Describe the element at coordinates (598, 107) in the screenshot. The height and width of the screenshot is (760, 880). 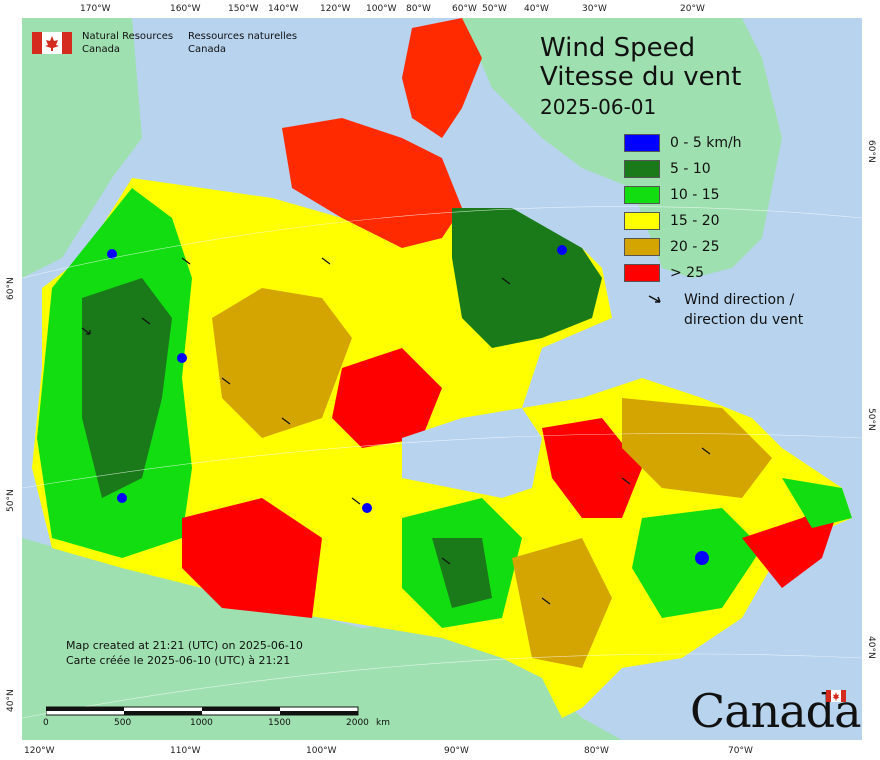
I see `title-date: 2025-06-01` at that location.